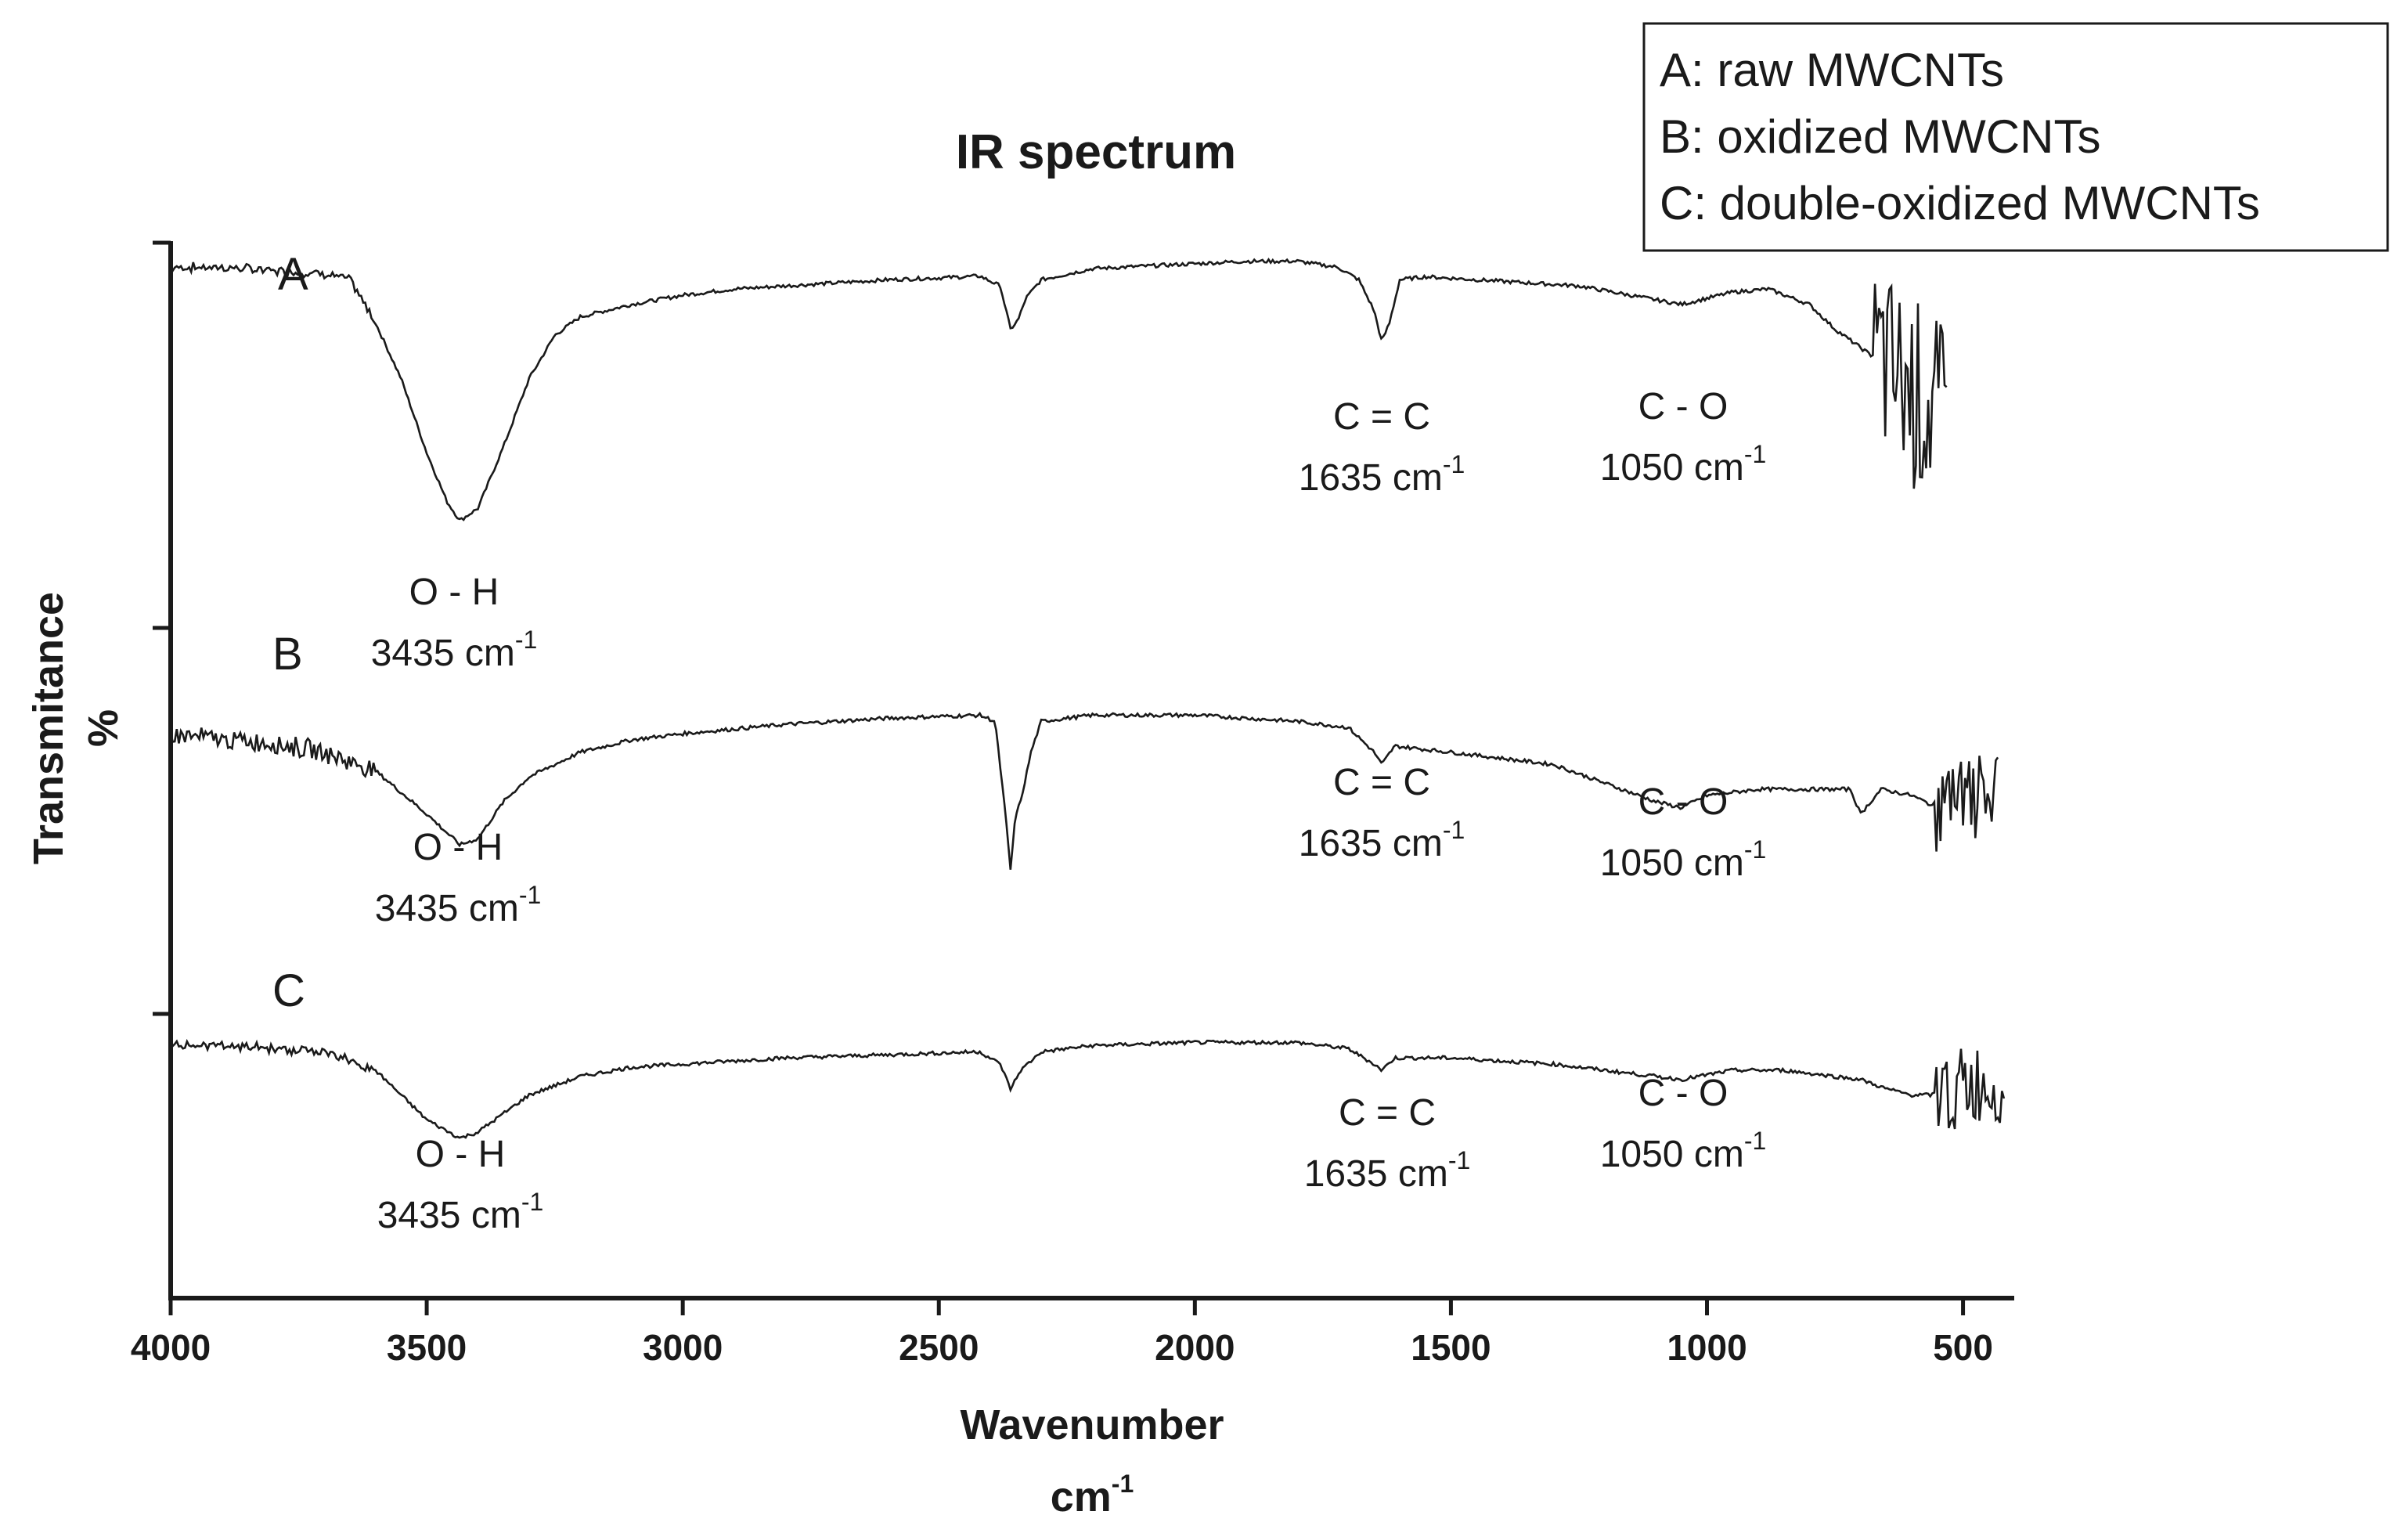 The image size is (2408, 1533). What do you see at coordinates (1084, 790) in the screenshot?
I see `series-line-b` at bounding box center [1084, 790].